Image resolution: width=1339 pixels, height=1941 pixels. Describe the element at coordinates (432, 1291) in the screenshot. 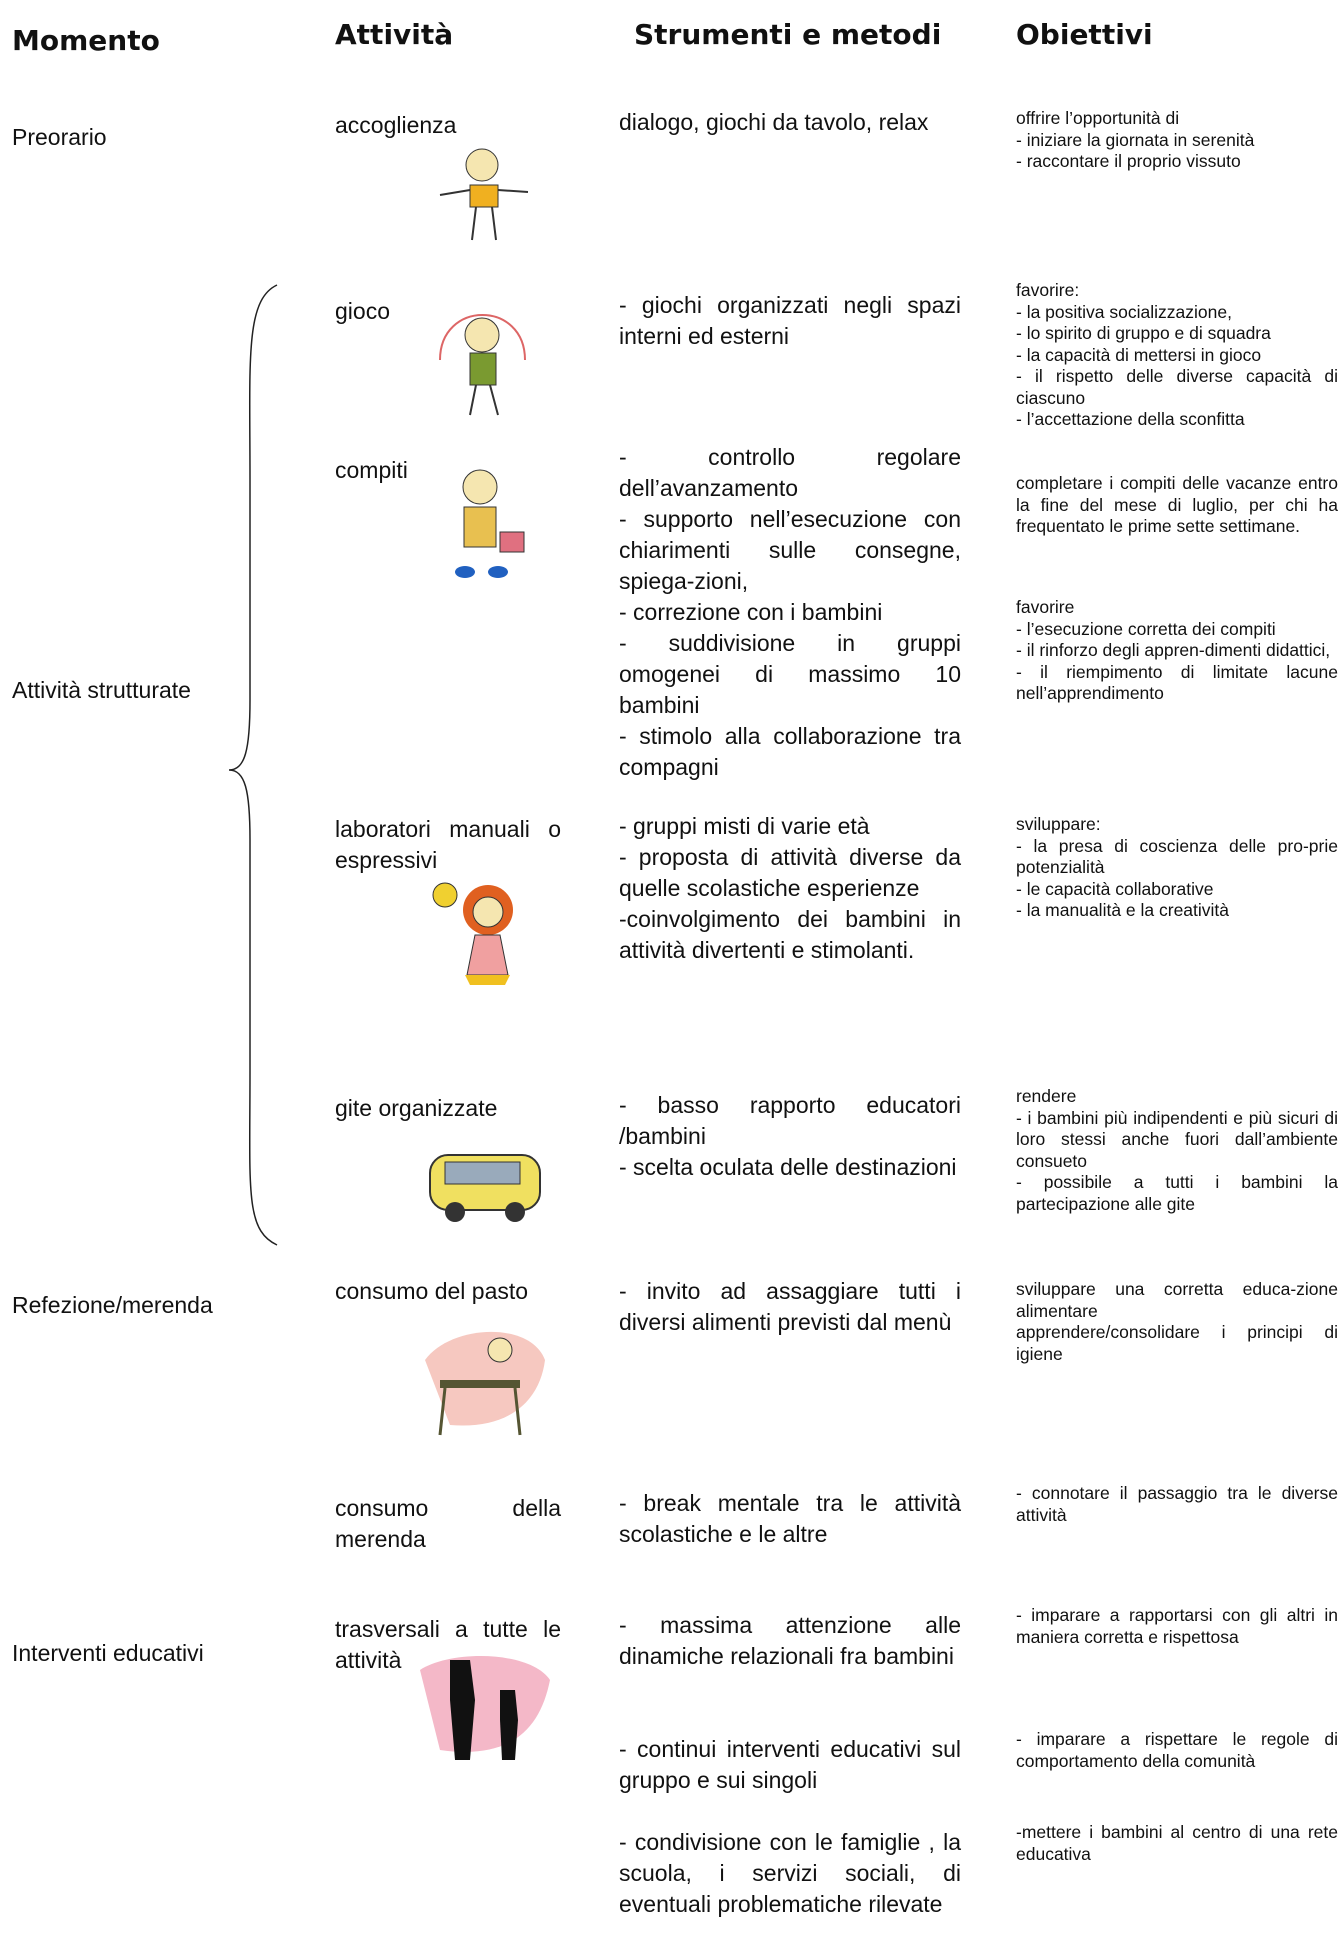

I see `activity: consumo del pasto` at that location.